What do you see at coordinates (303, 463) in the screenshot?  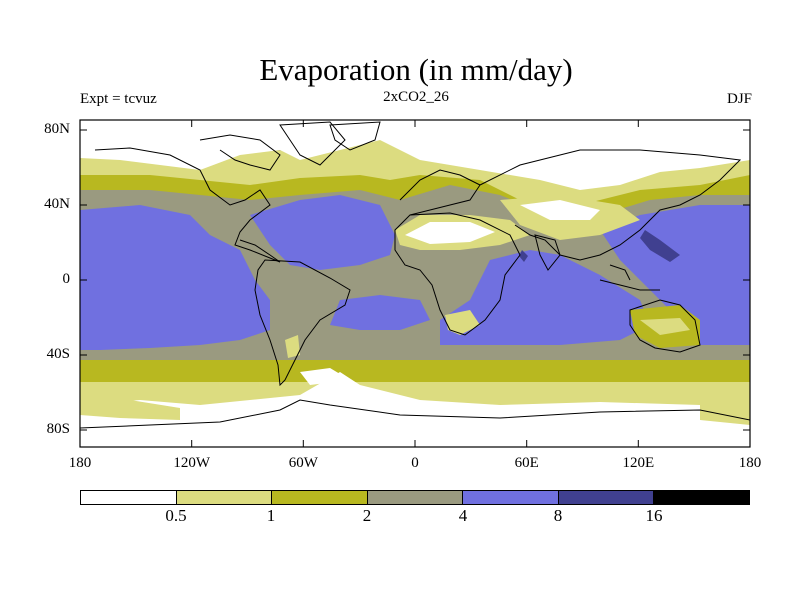 I see `x-tick-label: 60W` at bounding box center [303, 463].